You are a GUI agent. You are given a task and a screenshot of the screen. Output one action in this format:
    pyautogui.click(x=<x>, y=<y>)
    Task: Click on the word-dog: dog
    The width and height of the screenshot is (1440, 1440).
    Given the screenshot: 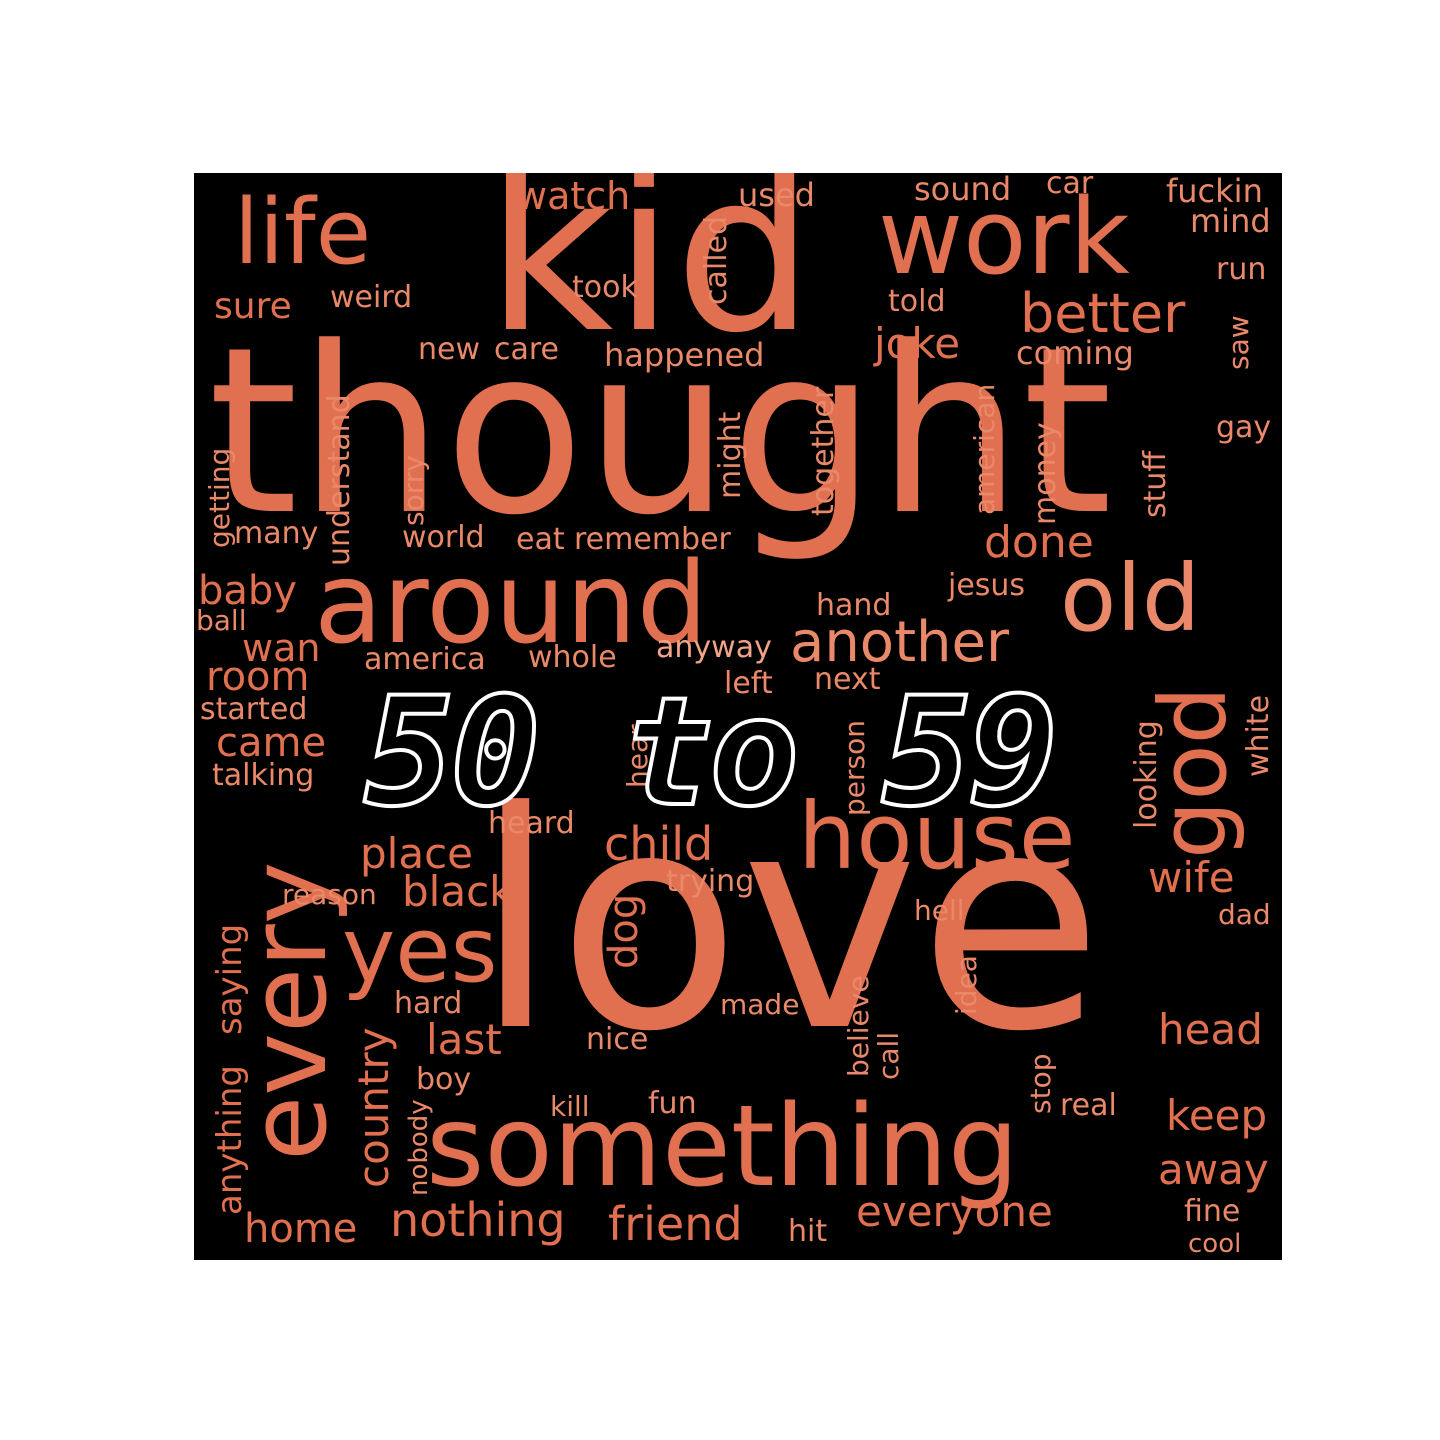 What is the action you would take?
    pyautogui.click(x=624, y=931)
    